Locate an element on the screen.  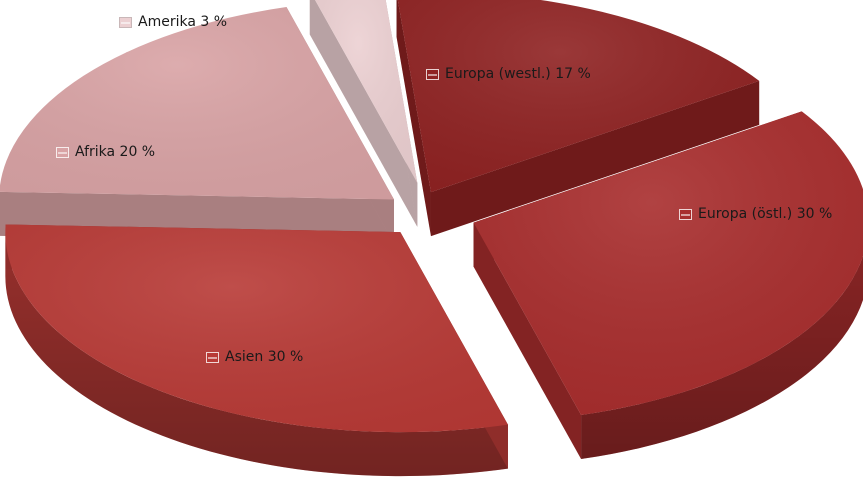
slice-label-text: Europa (östl.) 30 % is located at coordinates (765, 214).